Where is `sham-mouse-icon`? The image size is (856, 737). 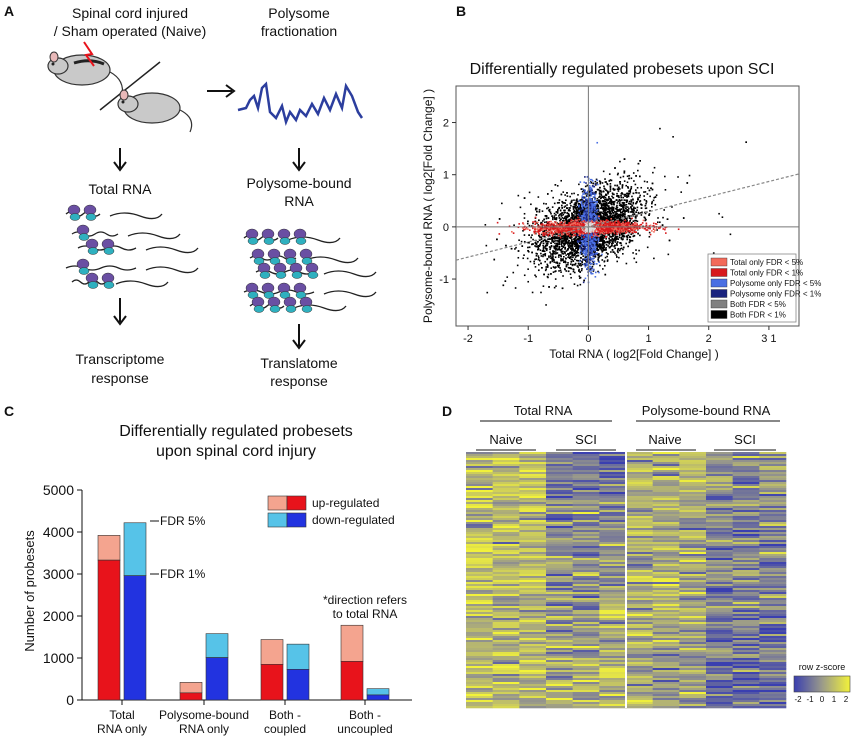
sham-mouse-icon is located at coordinates (155, 111).